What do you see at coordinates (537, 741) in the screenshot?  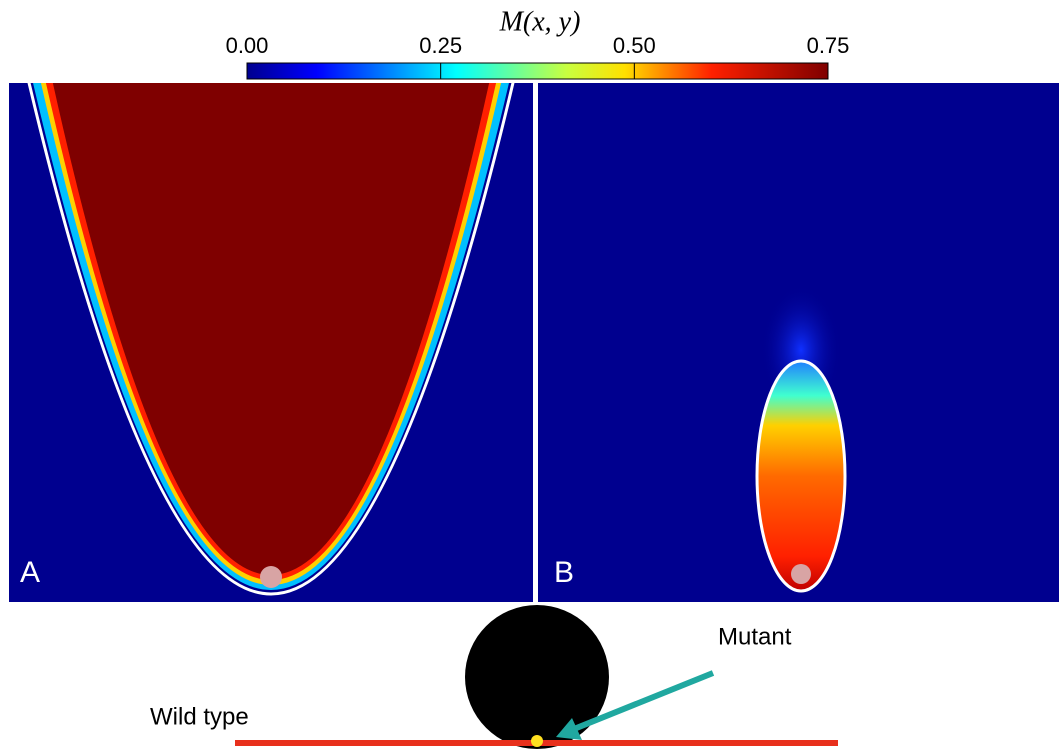 I see `mutant-dot` at bounding box center [537, 741].